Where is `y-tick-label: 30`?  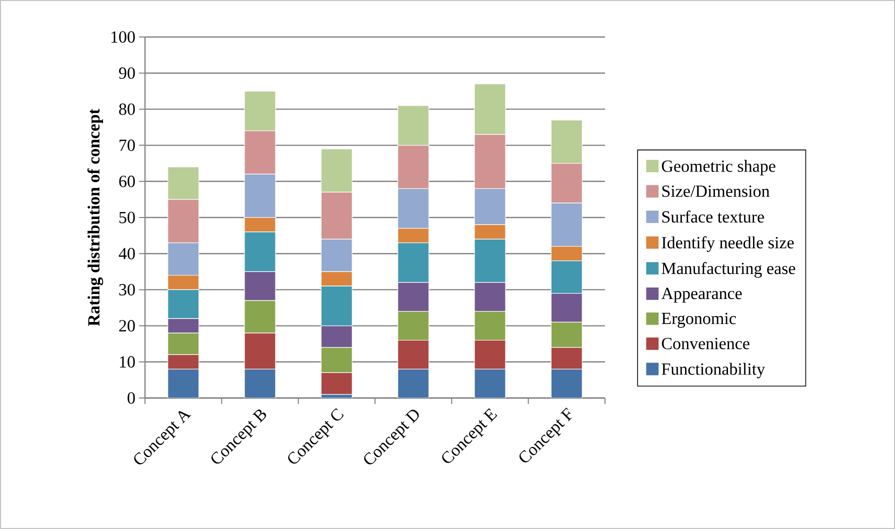 y-tick-label: 30 is located at coordinates (127, 290).